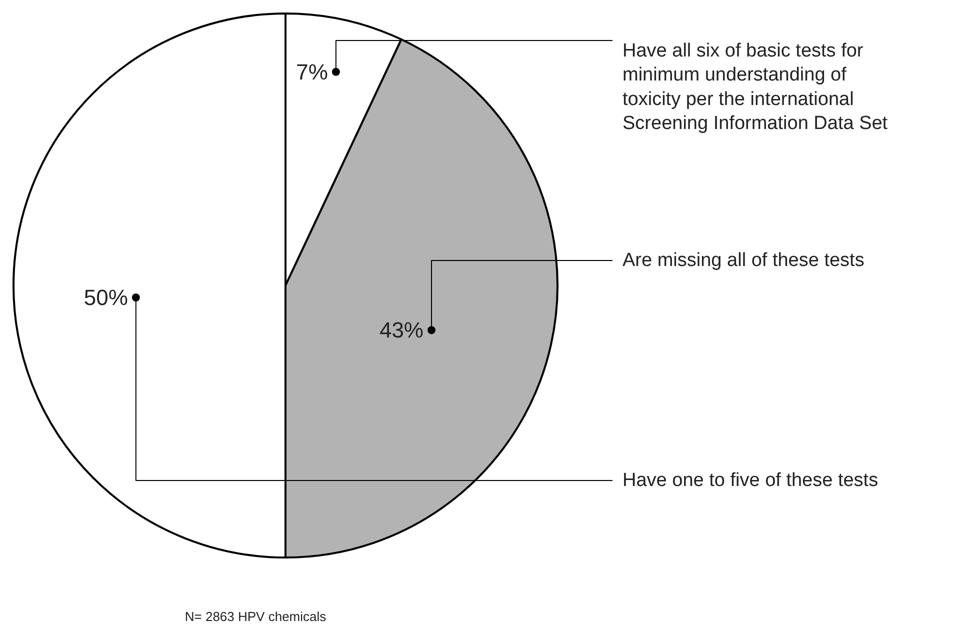  I want to click on data-label: 7%, so click(312, 71).